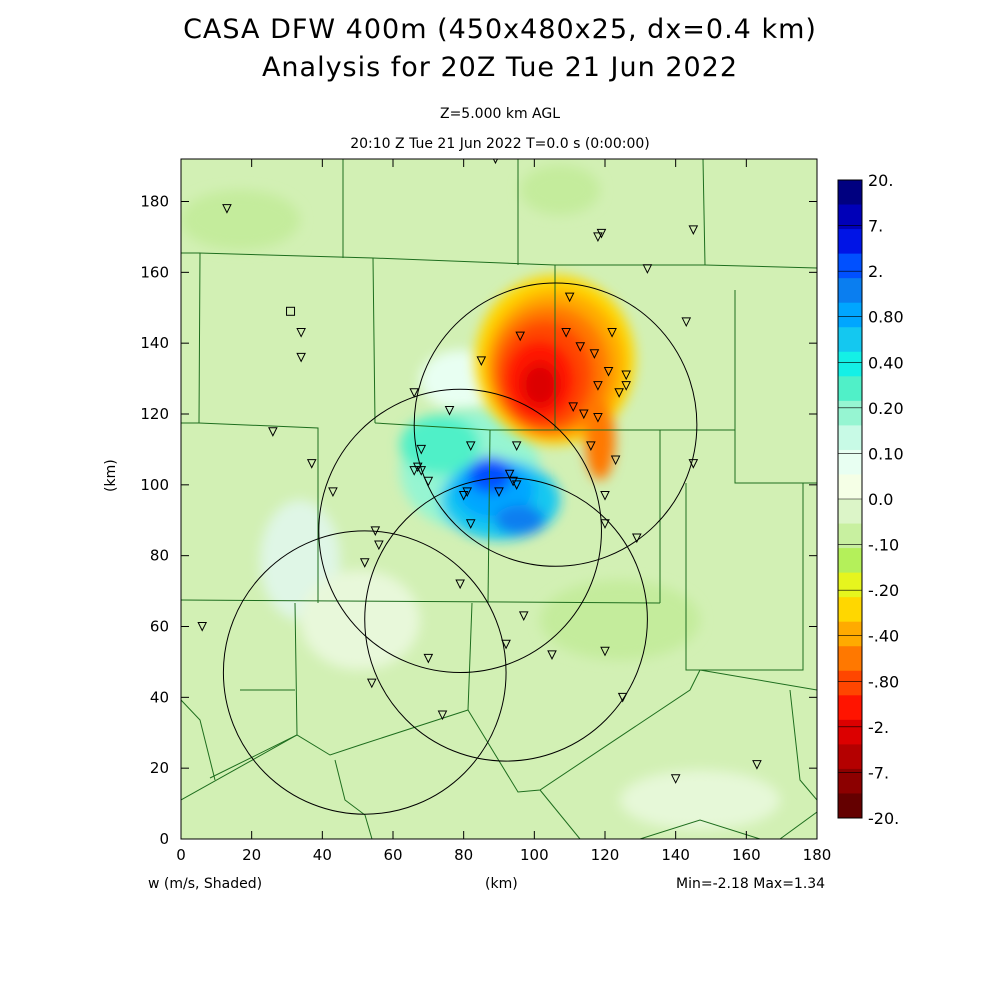  I want to click on plot-title-line2: Analysis for 20Z Tue 21 Jun 2022, so click(500, 67).